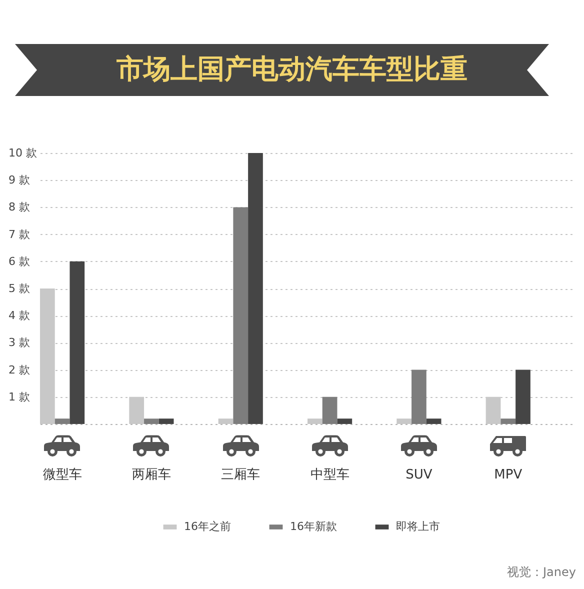 The width and height of the screenshot is (584, 589). I want to click on chart-title: 市场上国产电动汽车车型比重, so click(292, 70).